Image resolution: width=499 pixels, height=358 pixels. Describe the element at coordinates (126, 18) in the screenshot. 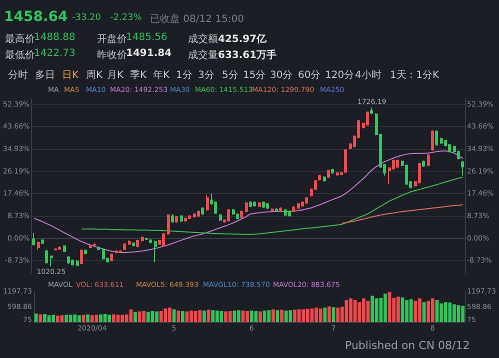

I see `text: -2.23%` at that location.